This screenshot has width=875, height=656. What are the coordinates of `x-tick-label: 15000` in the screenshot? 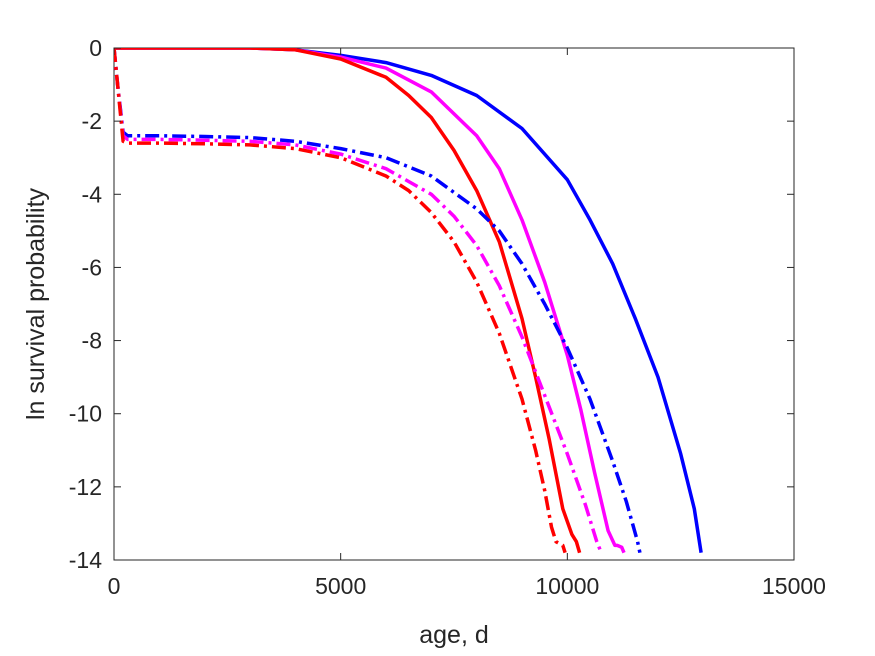 It's located at (794, 586).